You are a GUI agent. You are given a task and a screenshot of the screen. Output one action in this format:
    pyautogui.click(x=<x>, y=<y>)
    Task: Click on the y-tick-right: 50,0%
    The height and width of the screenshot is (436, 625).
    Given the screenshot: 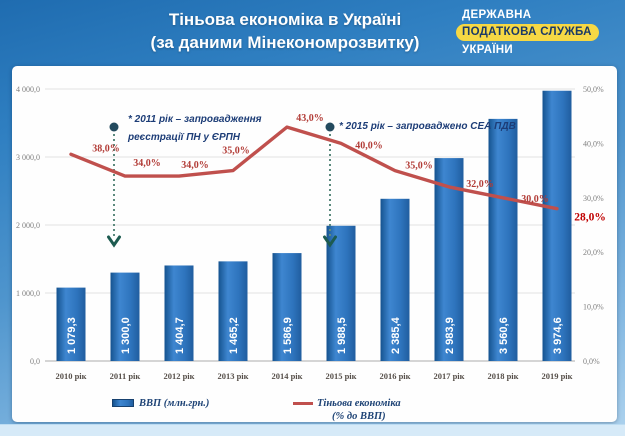 What is the action you would take?
    pyautogui.click(x=593, y=89)
    